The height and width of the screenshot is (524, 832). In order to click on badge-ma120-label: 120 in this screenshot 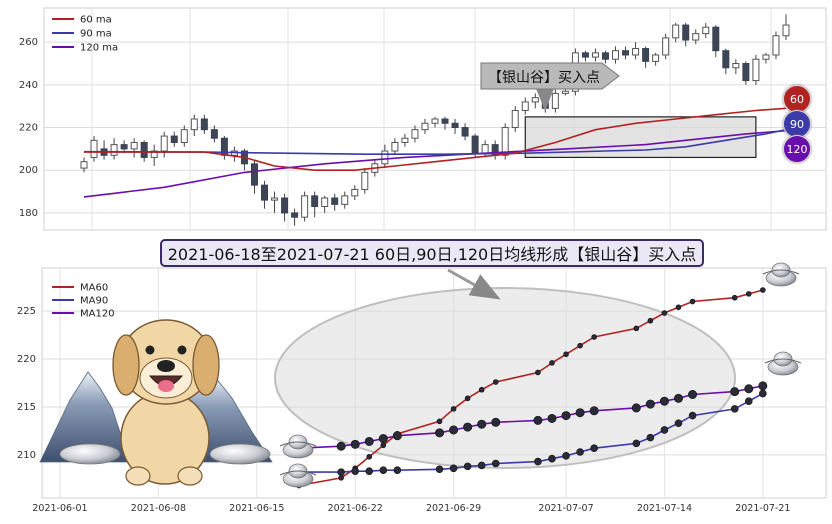, I will do `click(797, 149)`.